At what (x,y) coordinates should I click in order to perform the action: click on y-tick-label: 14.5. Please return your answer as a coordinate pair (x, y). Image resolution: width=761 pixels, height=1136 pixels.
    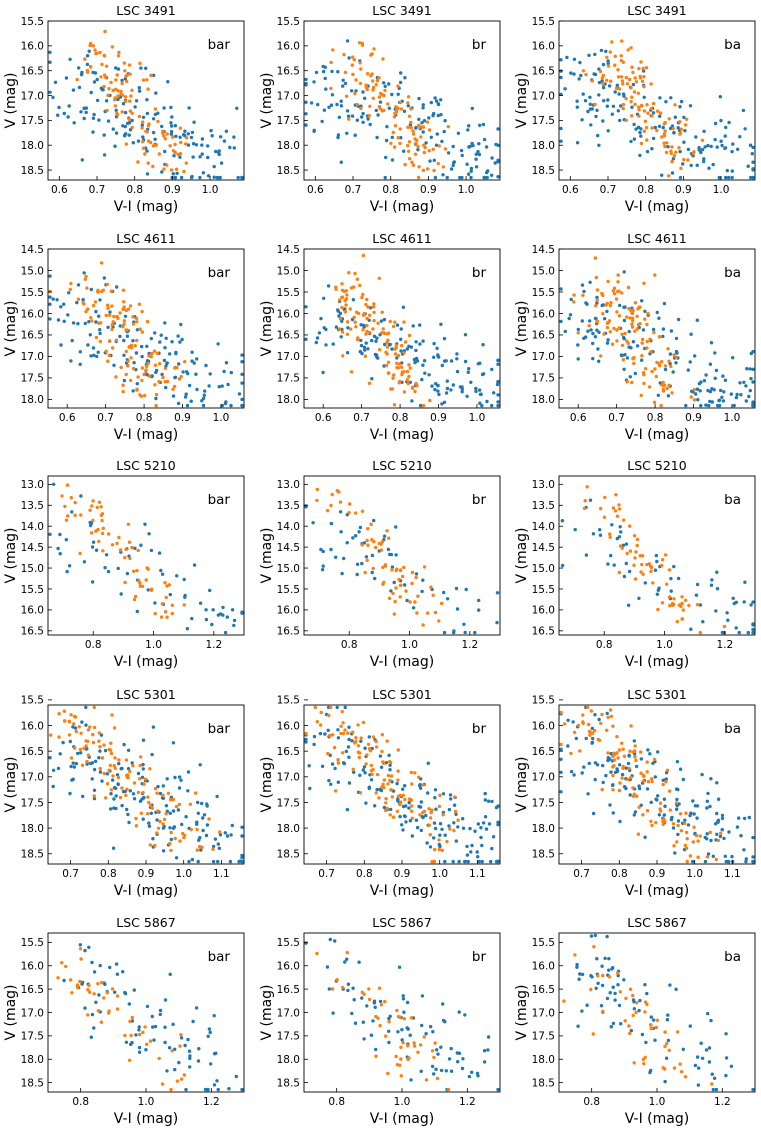
    Looking at the image, I should click on (32, 250).